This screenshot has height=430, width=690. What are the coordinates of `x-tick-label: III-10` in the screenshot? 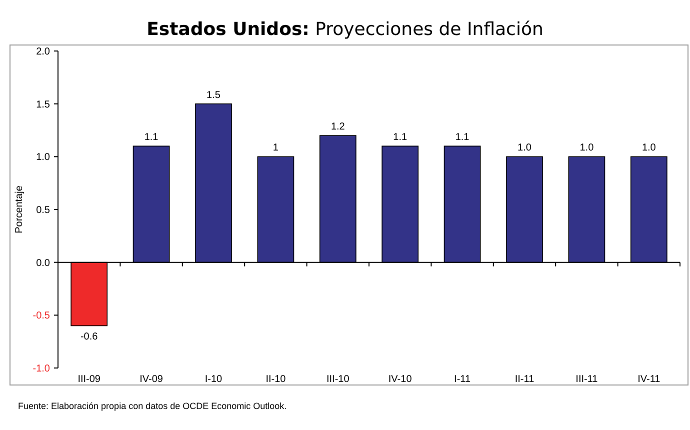 It's located at (338, 379).